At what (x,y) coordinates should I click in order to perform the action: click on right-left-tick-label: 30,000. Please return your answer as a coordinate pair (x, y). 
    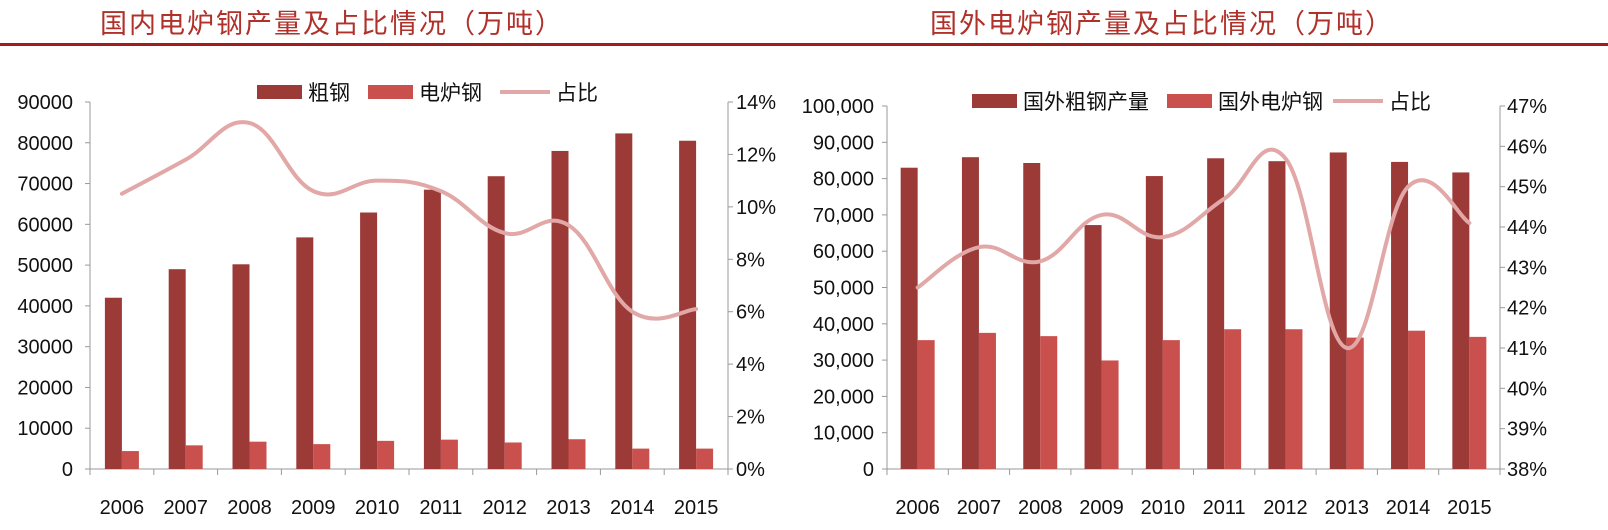
    Looking at the image, I should click on (843, 361).